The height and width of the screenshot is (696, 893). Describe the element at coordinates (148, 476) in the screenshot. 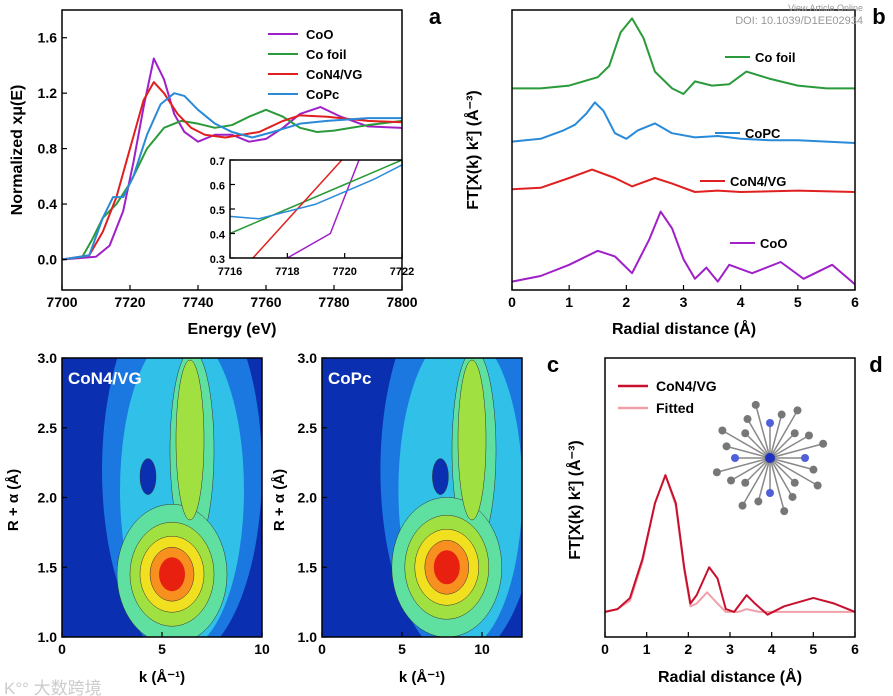

I see `contour-min-spot` at that location.